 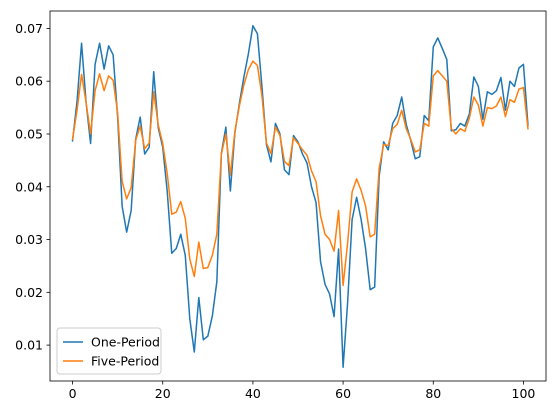 I want to click on y-tick-label: 0.07, so click(x=29, y=28).